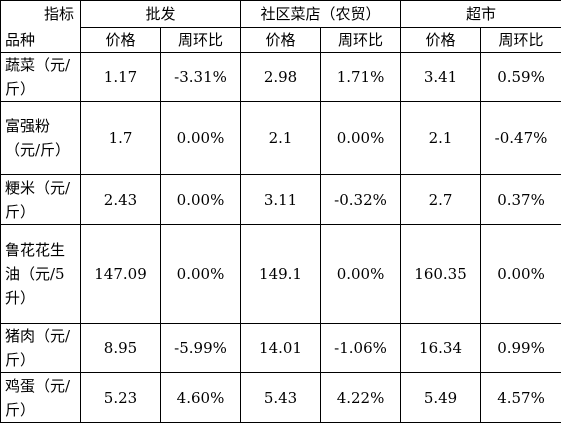 This screenshot has height=423, width=561. What do you see at coordinates (121, 274) in the screenshot?
I see `price-cell: 147.09` at bounding box center [121, 274].